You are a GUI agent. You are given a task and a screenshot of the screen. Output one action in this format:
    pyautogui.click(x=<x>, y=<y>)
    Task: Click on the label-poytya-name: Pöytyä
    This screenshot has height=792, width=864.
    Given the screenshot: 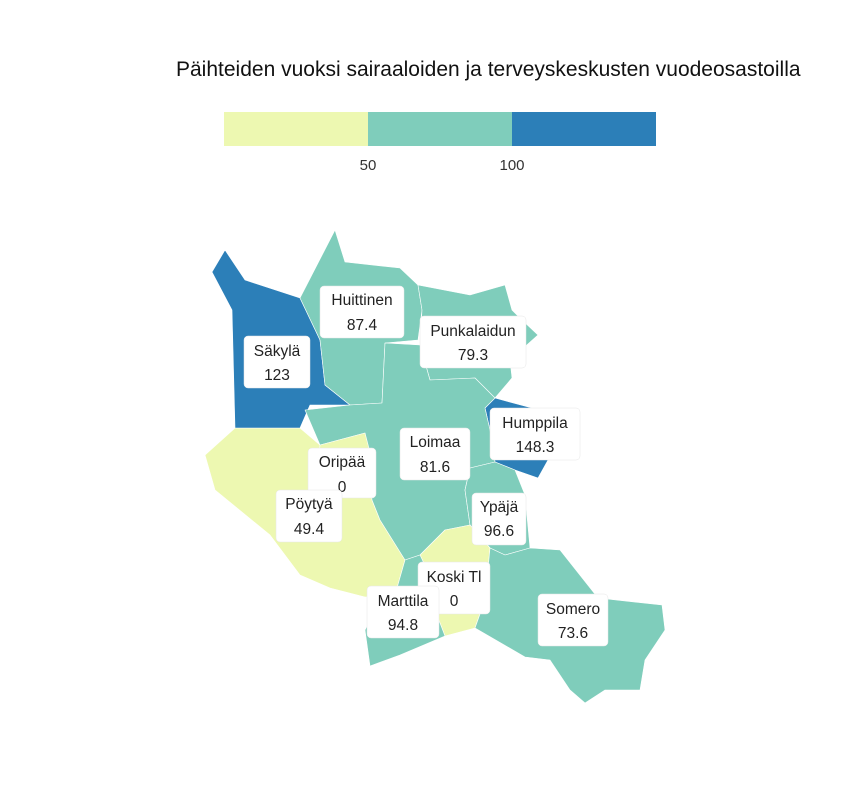 What is the action you would take?
    pyautogui.click(x=309, y=504)
    